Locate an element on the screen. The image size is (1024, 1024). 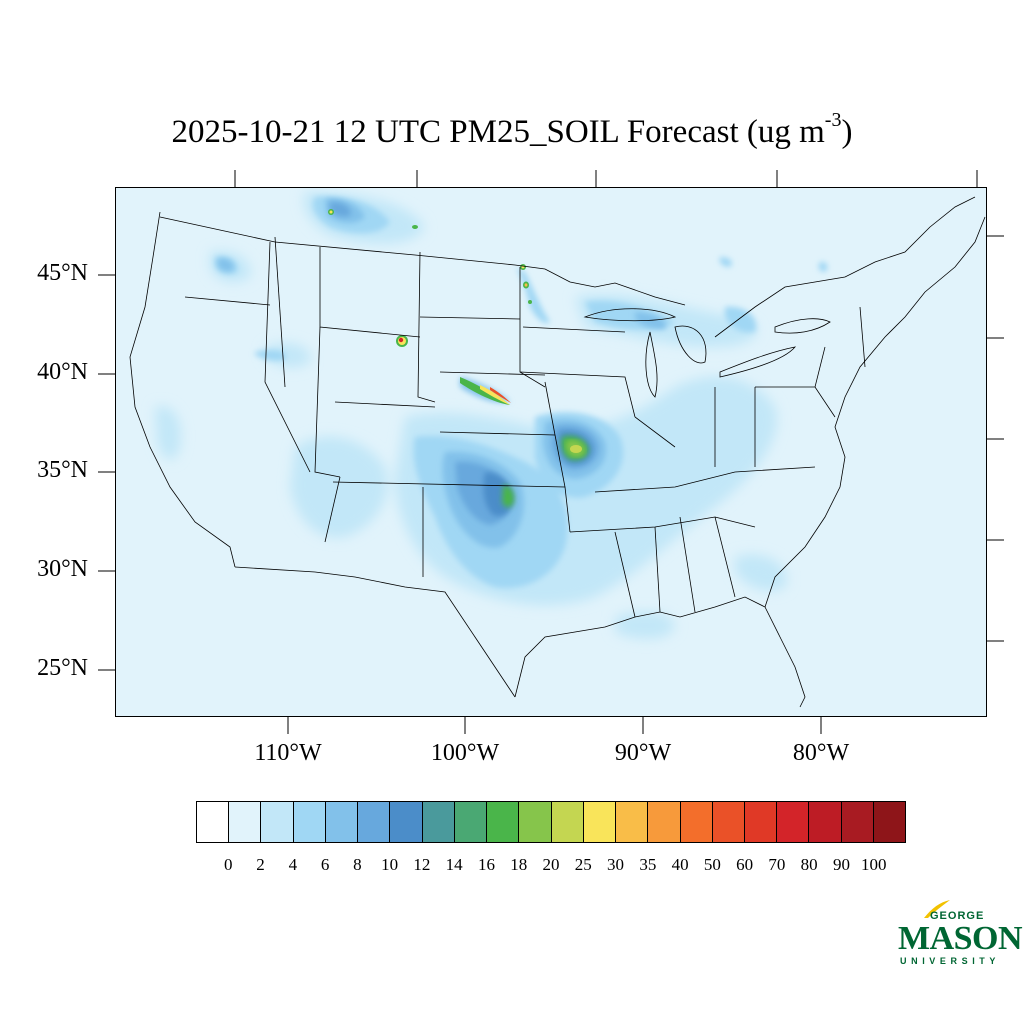
logo-line1: GEORGE is located at coordinates (957, 916).